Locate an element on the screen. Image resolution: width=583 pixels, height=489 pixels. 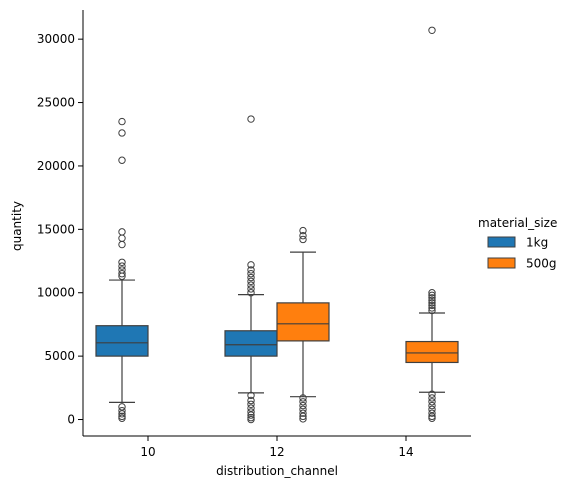
x-tick-label: 10 is located at coordinates (147, 452).